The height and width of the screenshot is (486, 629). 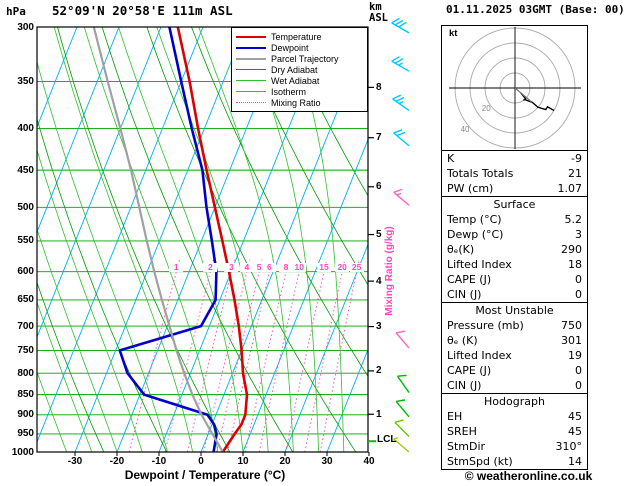 I want to click on mixing-ratio-value-label: 3, so click(x=231, y=267).